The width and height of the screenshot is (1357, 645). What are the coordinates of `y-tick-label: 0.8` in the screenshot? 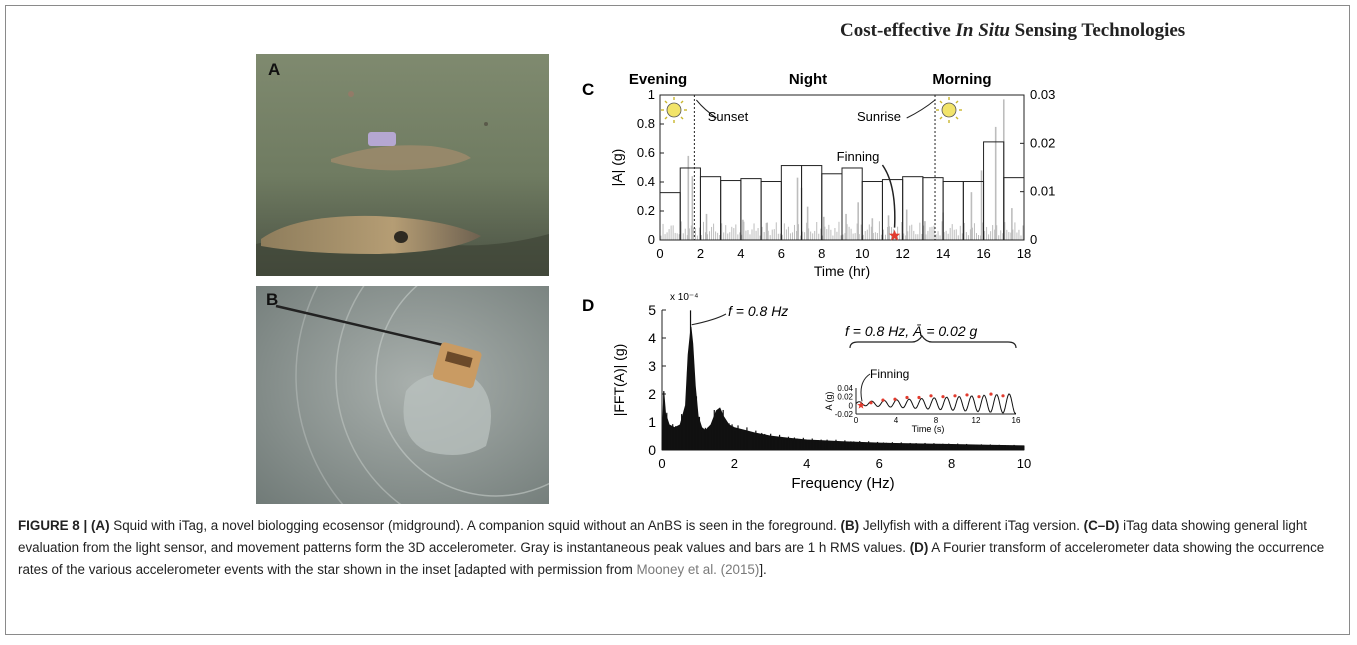 It's located at (646, 123).